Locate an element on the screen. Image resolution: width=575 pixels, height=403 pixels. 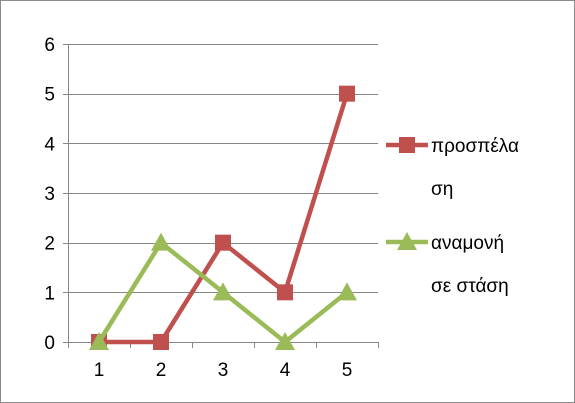
x-tick-label: 2 is located at coordinates (161, 370).